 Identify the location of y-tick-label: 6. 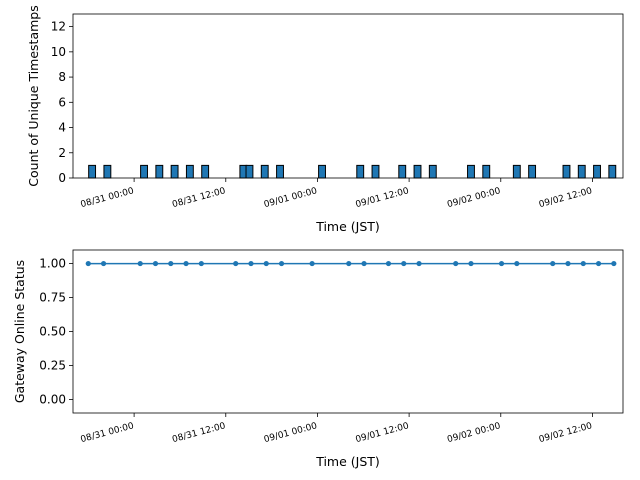
(62, 102).